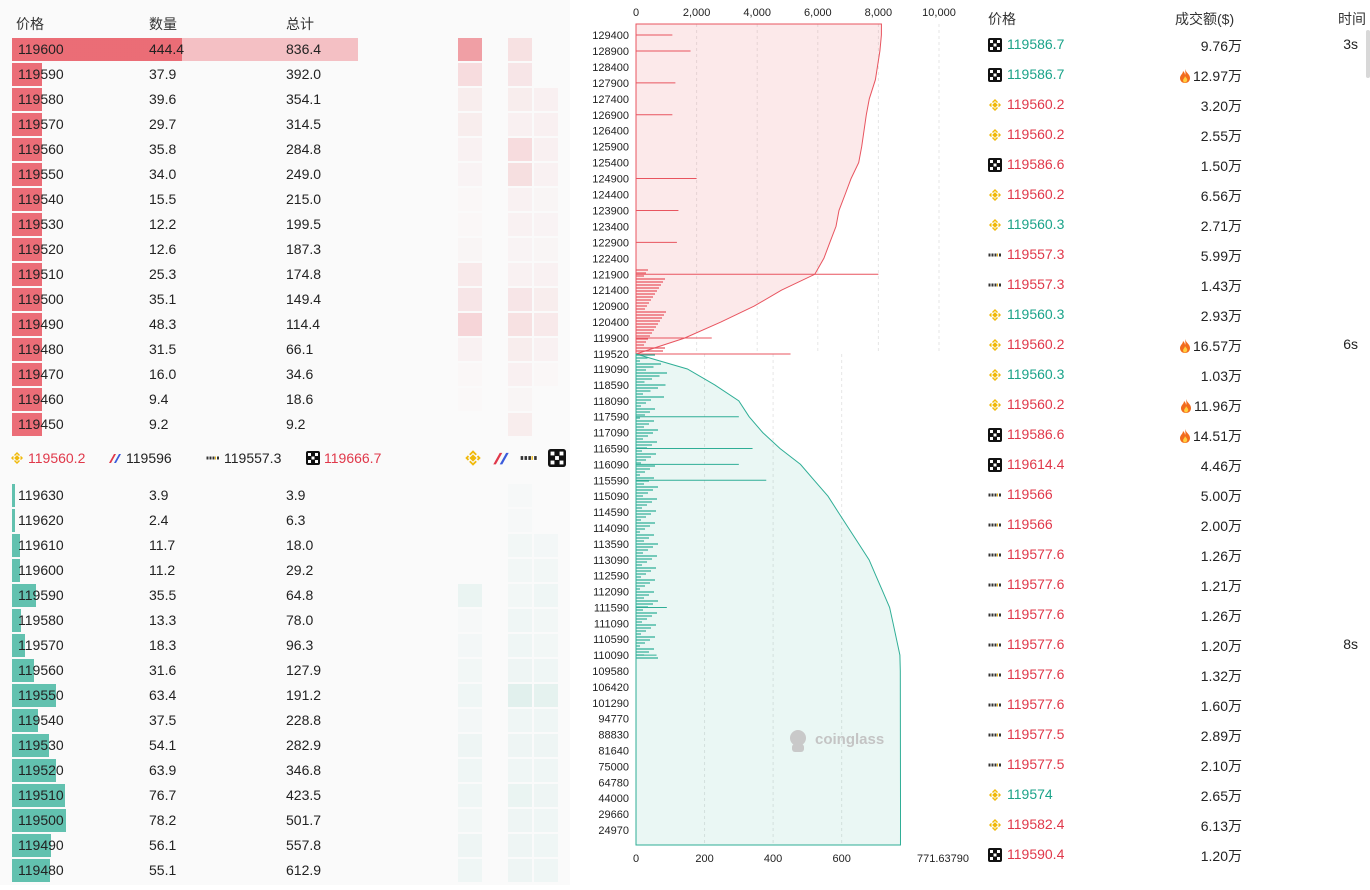 This screenshot has height=890, width=1370. I want to click on trade-row: 119577.6 1.60万, so click(1177, 705).